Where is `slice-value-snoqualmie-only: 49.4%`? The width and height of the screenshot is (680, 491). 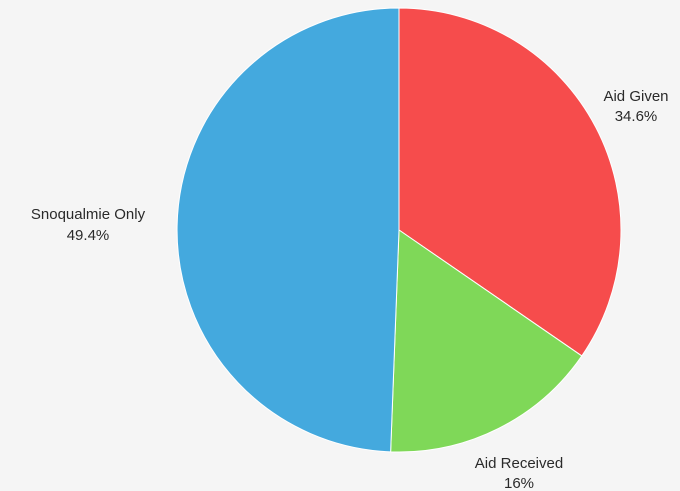 slice-value-snoqualmie-only: 49.4% is located at coordinates (88, 235).